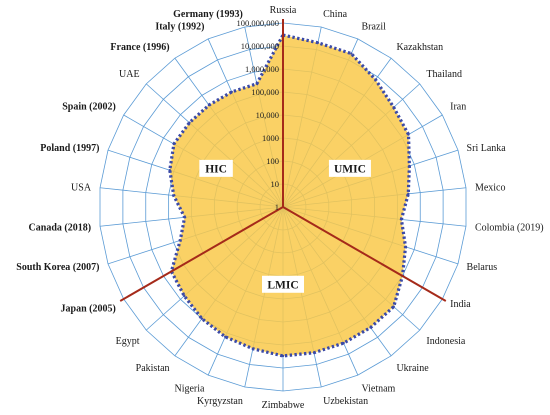  Describe the element at coordinates (277, 207) in the screenshot. I see `tick-label: 1` at that location.